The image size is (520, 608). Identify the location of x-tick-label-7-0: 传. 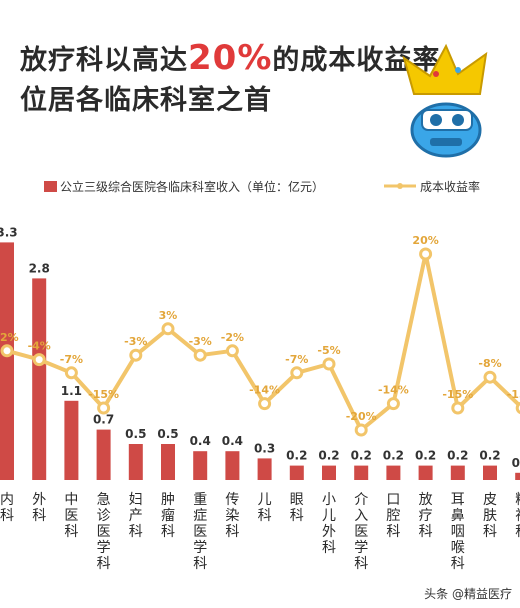
(232, 500).